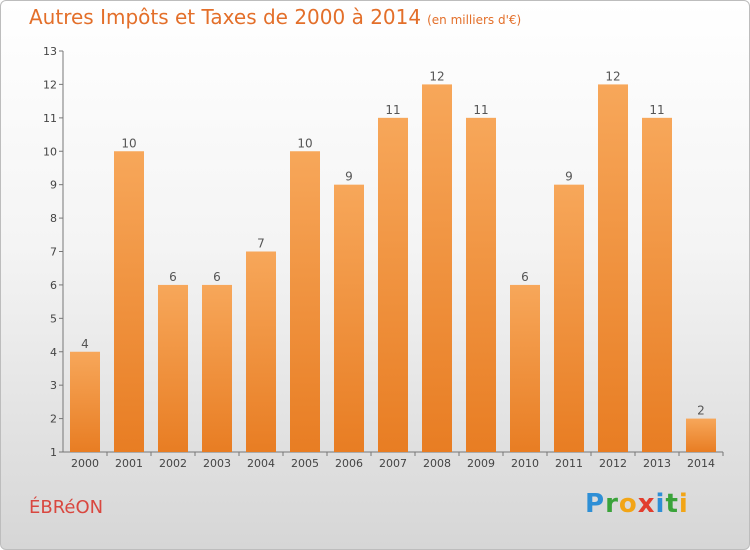 This screenshot has width=750, height=550. I want to click on x-tick-label: 2000, so click(85, 463).